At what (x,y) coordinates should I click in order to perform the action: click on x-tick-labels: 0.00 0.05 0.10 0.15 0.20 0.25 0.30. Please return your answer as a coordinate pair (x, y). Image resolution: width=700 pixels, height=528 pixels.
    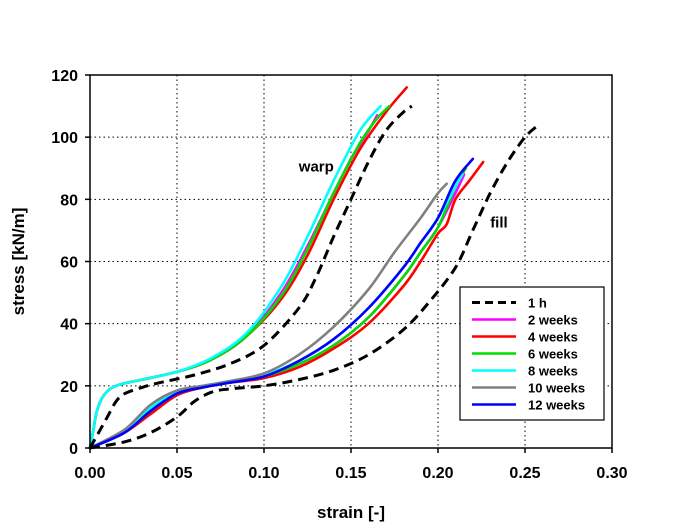
    Looking at the image, I should click on (351, 465).